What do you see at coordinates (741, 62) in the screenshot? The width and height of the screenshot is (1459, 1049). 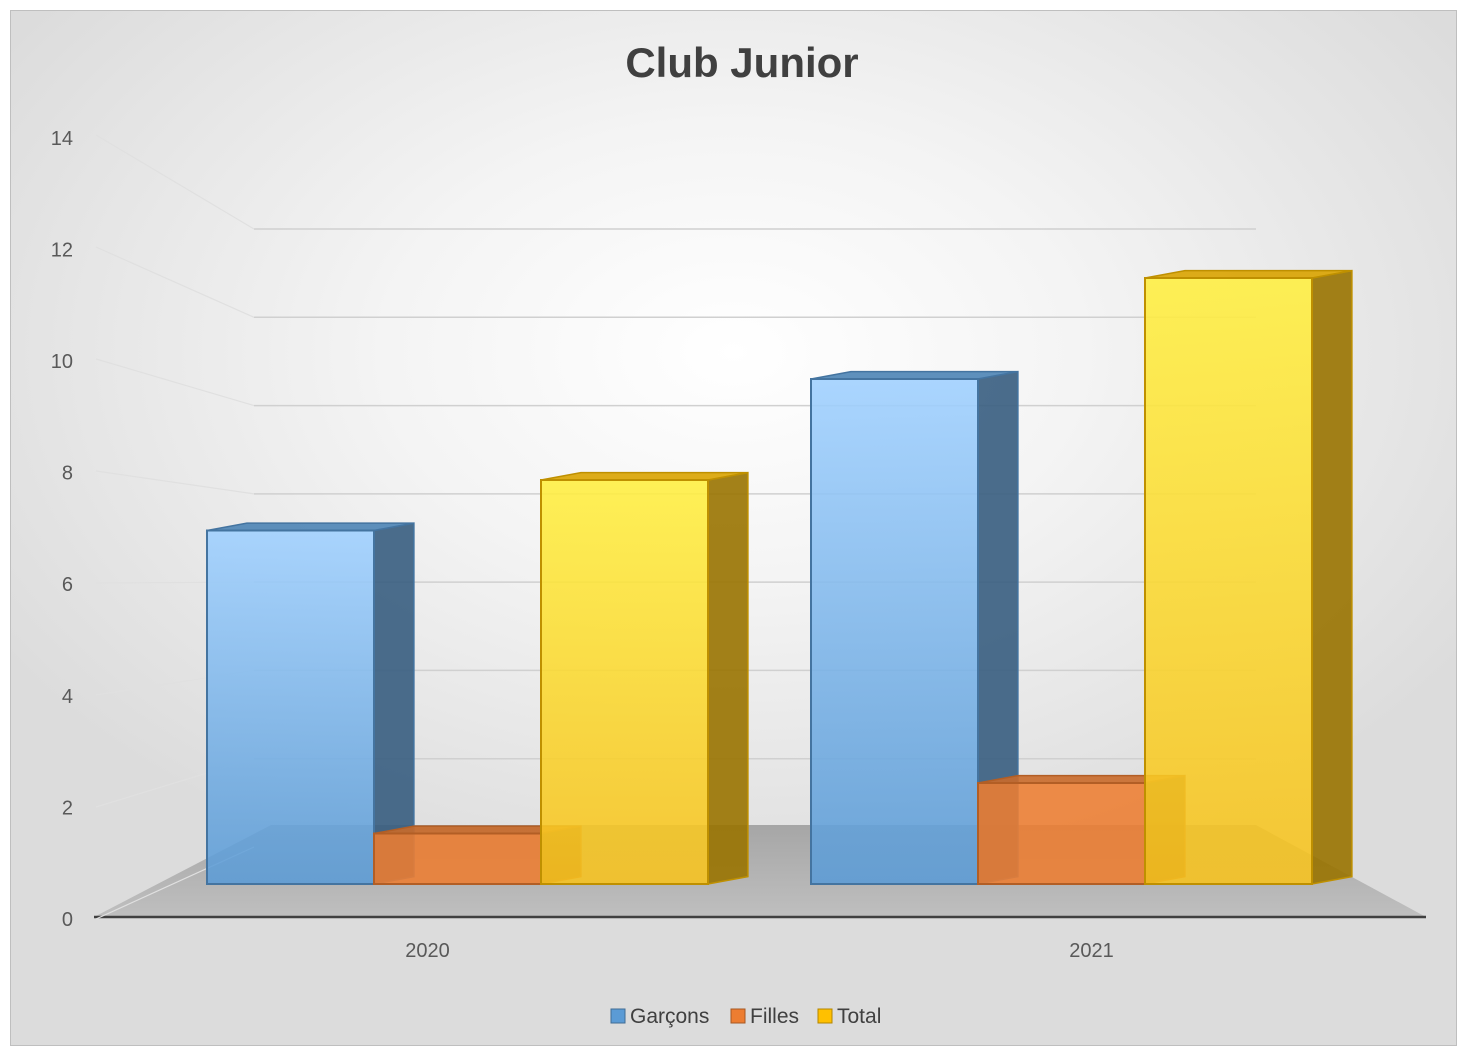 I see `chart-title: Club Junior` at bounding box center [741, 62].